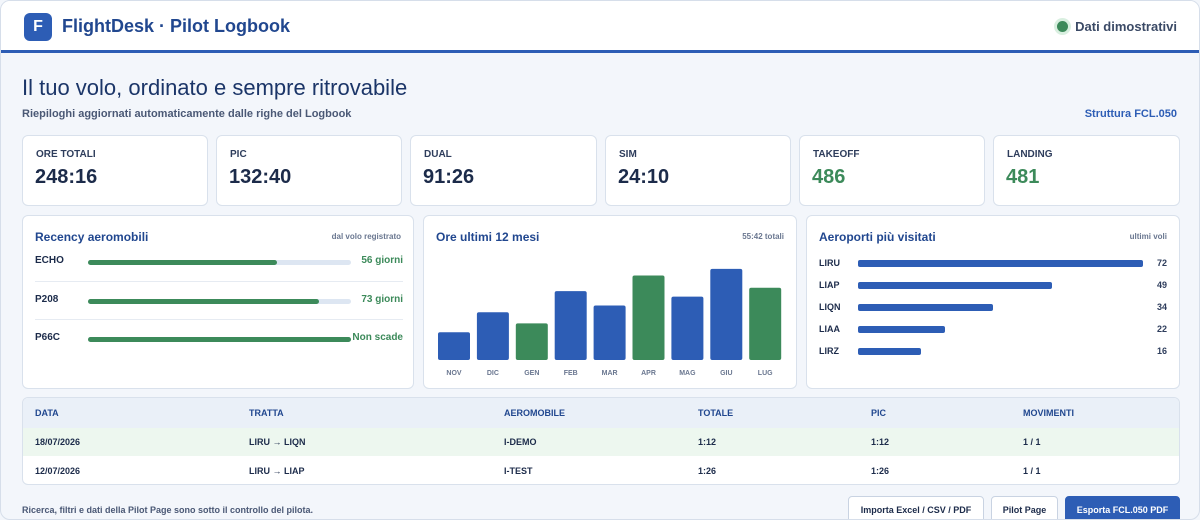  I want to click on stat-label: PIC, so click(238, 154).